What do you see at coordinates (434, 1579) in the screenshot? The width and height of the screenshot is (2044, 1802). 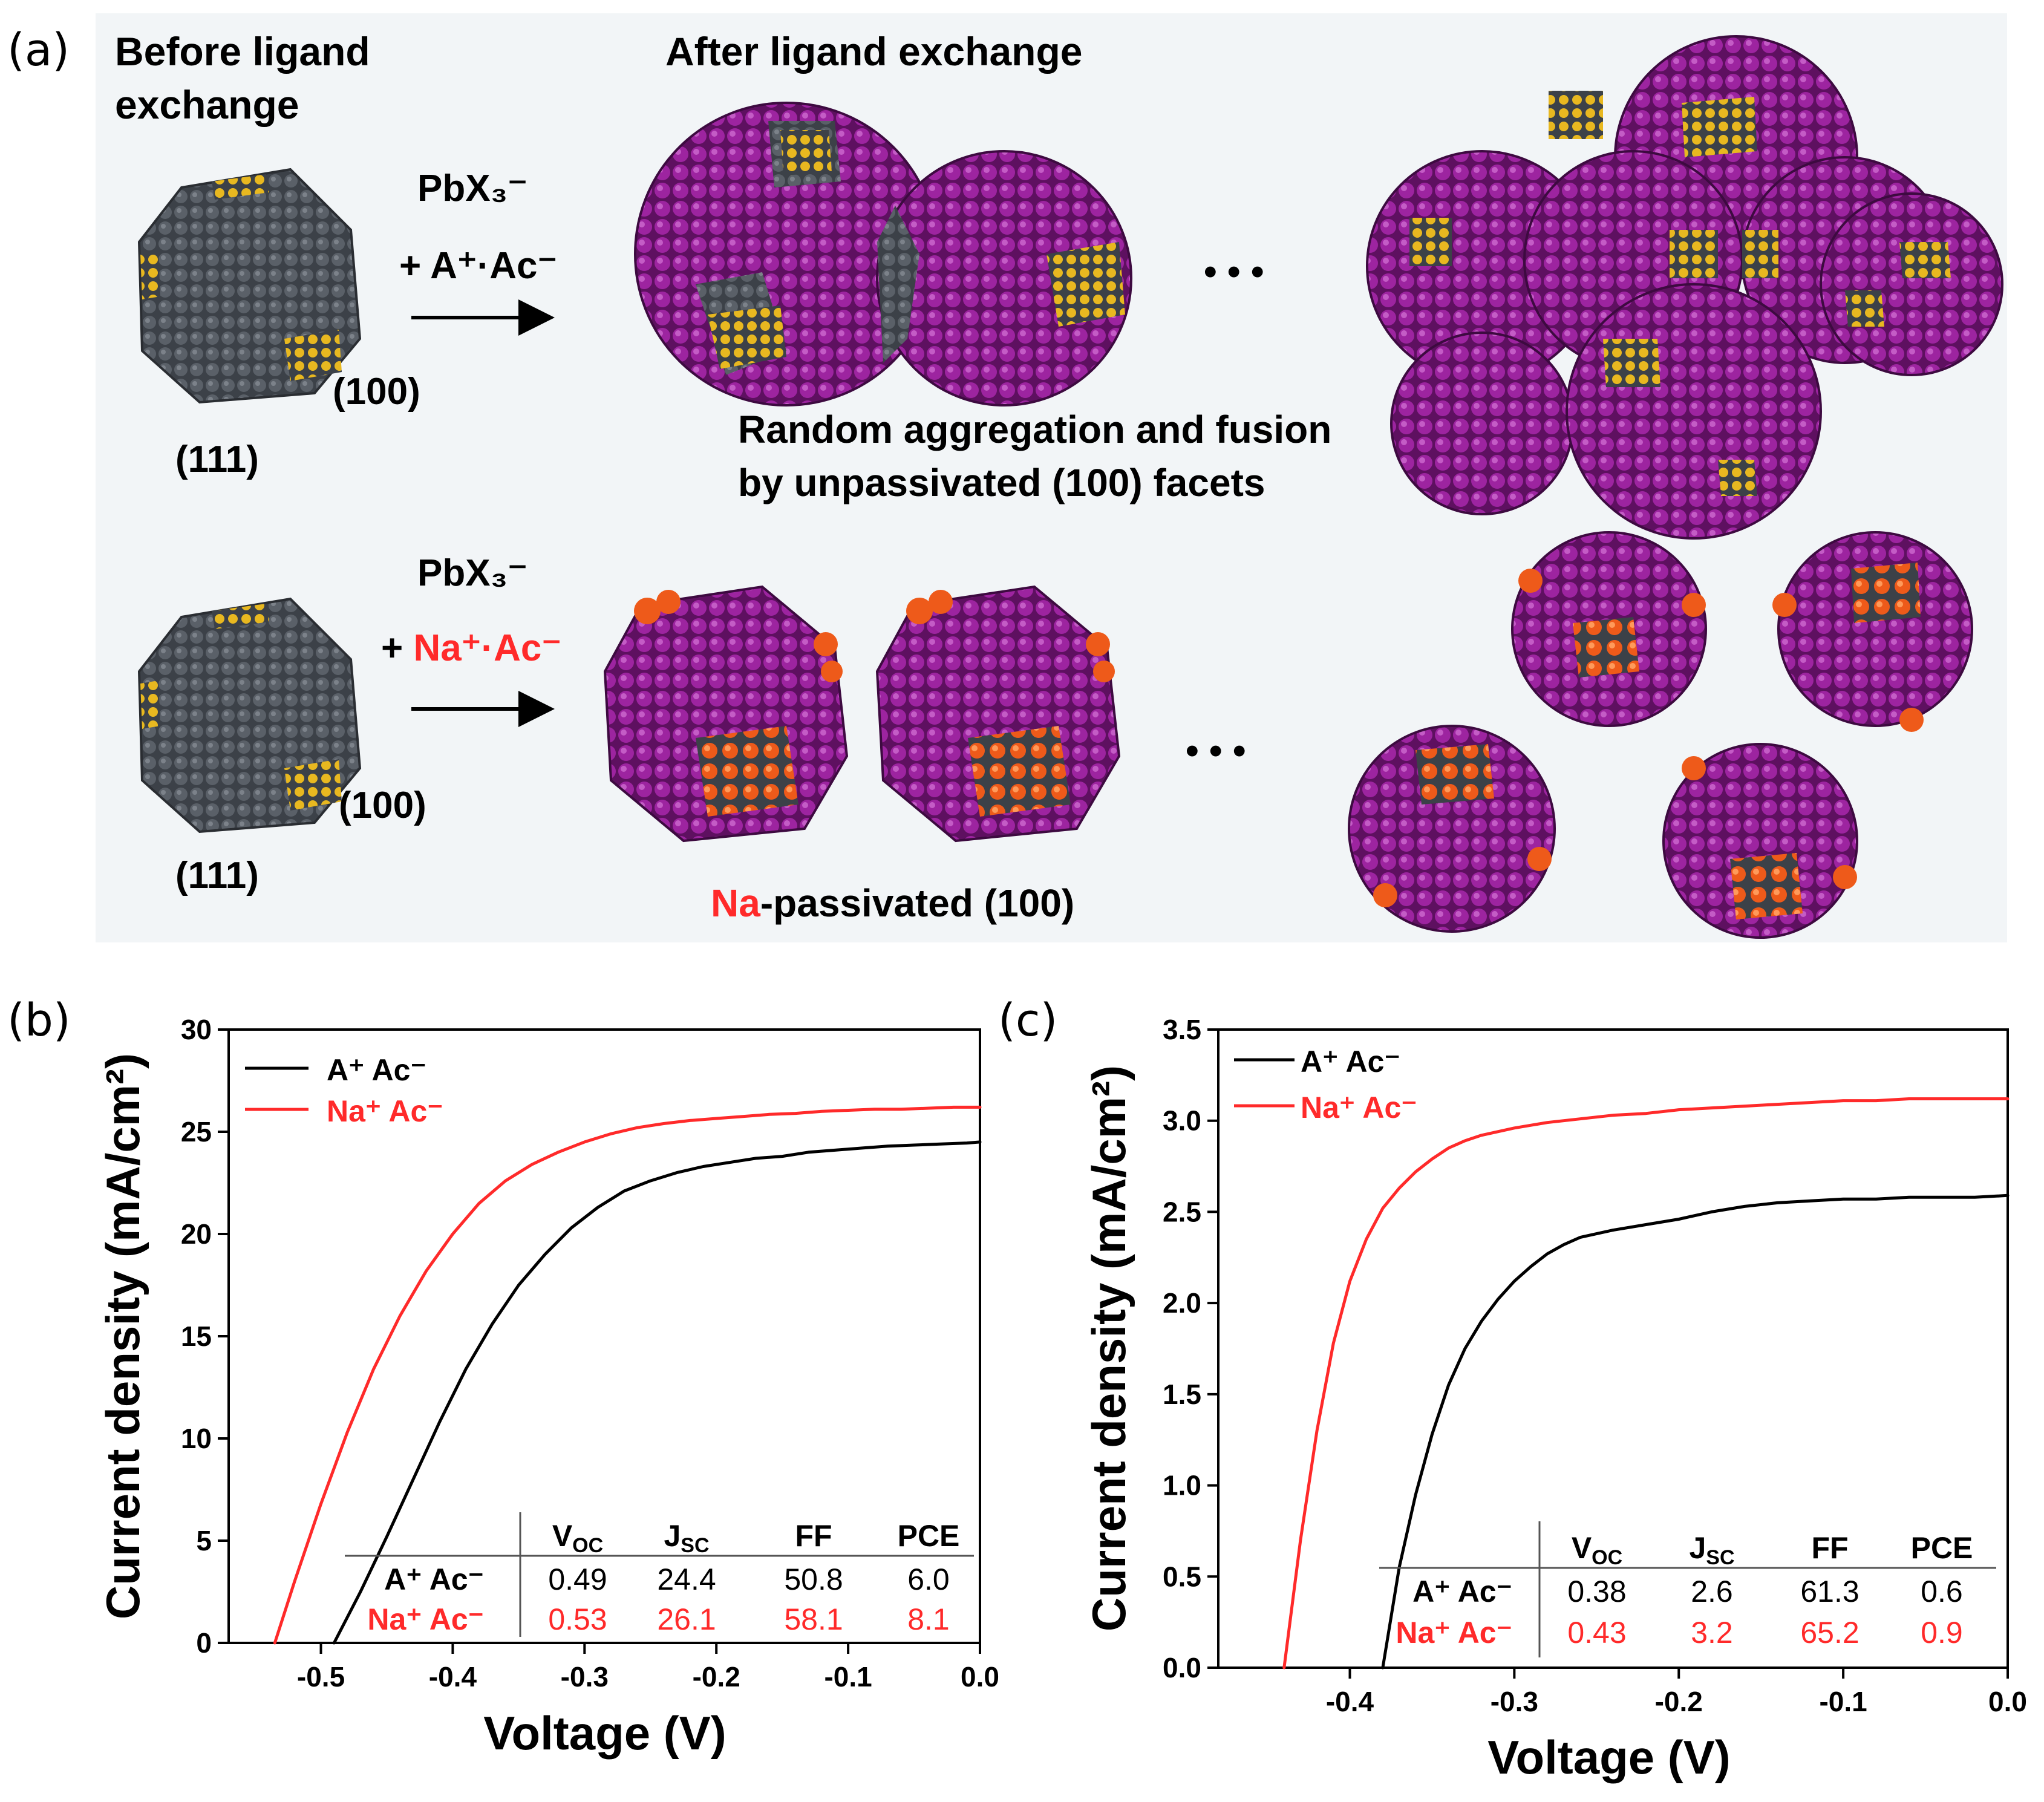 I see `chart-b-table-row-name: A⁺ Ac⁻` at bounding box center [434, 1579].